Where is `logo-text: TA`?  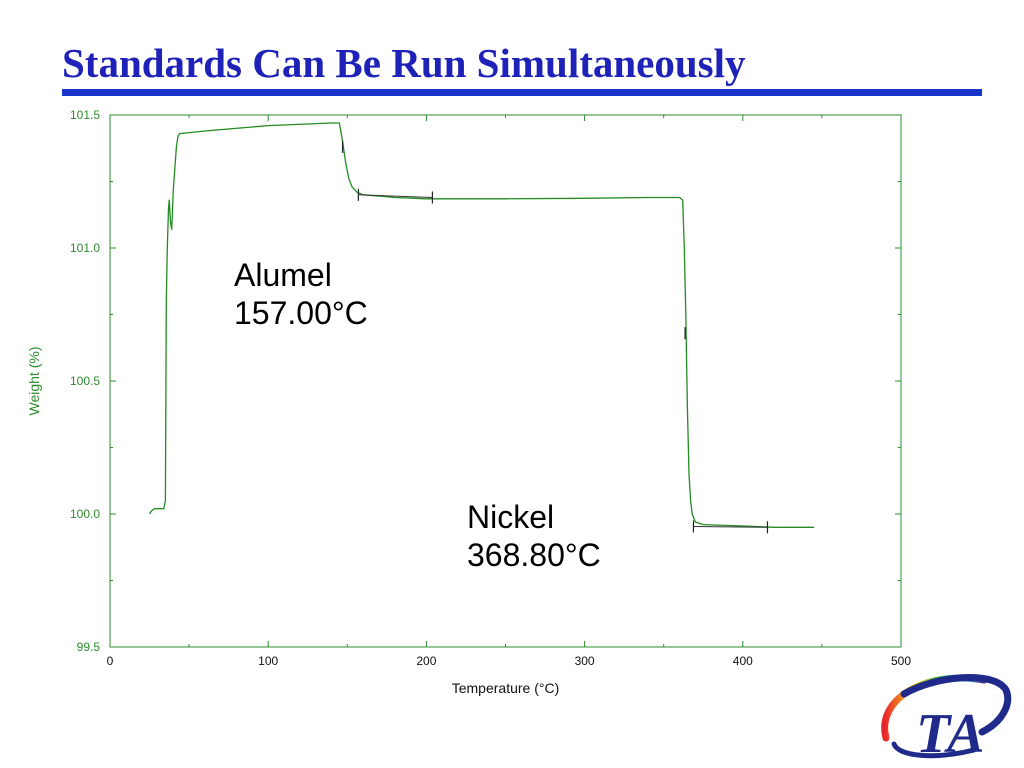
logo-text: TA is located at coordinates (950, 733).